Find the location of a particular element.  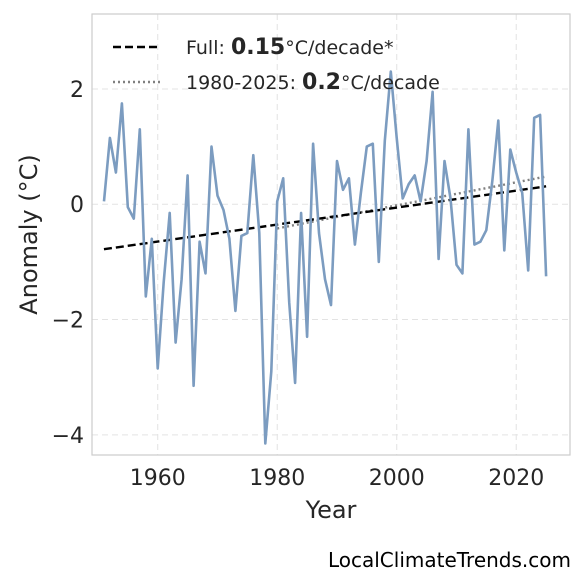

legend-label: Full: 0.15°C/decade* is located at coordinates (289, 47).